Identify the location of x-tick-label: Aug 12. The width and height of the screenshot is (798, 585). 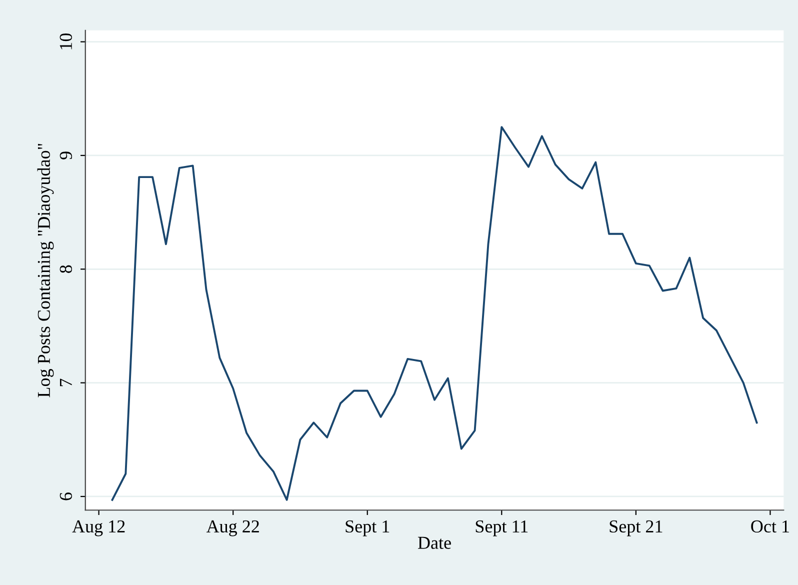
(98, 528).